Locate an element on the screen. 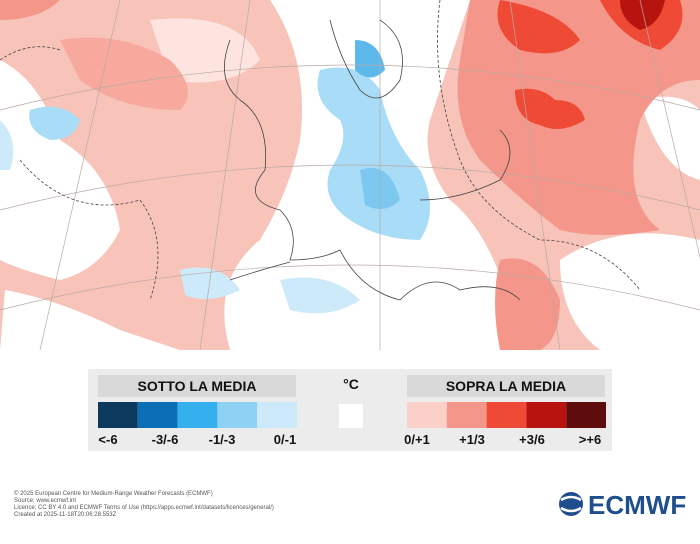  legend-label: 0/+1 is located at coordinates (417, 439).